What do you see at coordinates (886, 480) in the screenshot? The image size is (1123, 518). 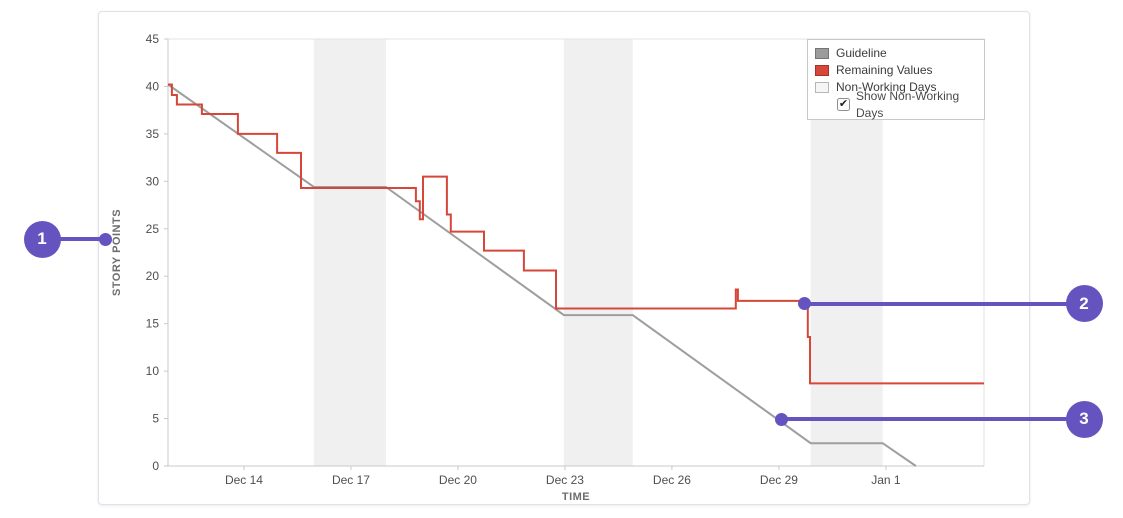 I see `x-axis-tick-label: Jan 1` at bounding box center [886, 480].